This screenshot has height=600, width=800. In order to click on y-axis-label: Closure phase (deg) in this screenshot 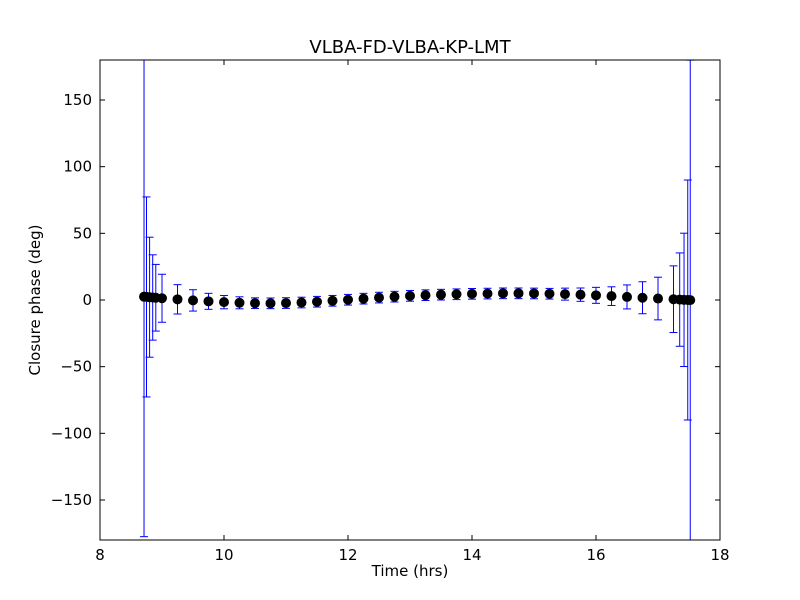, I will do `click(35, 300)`.